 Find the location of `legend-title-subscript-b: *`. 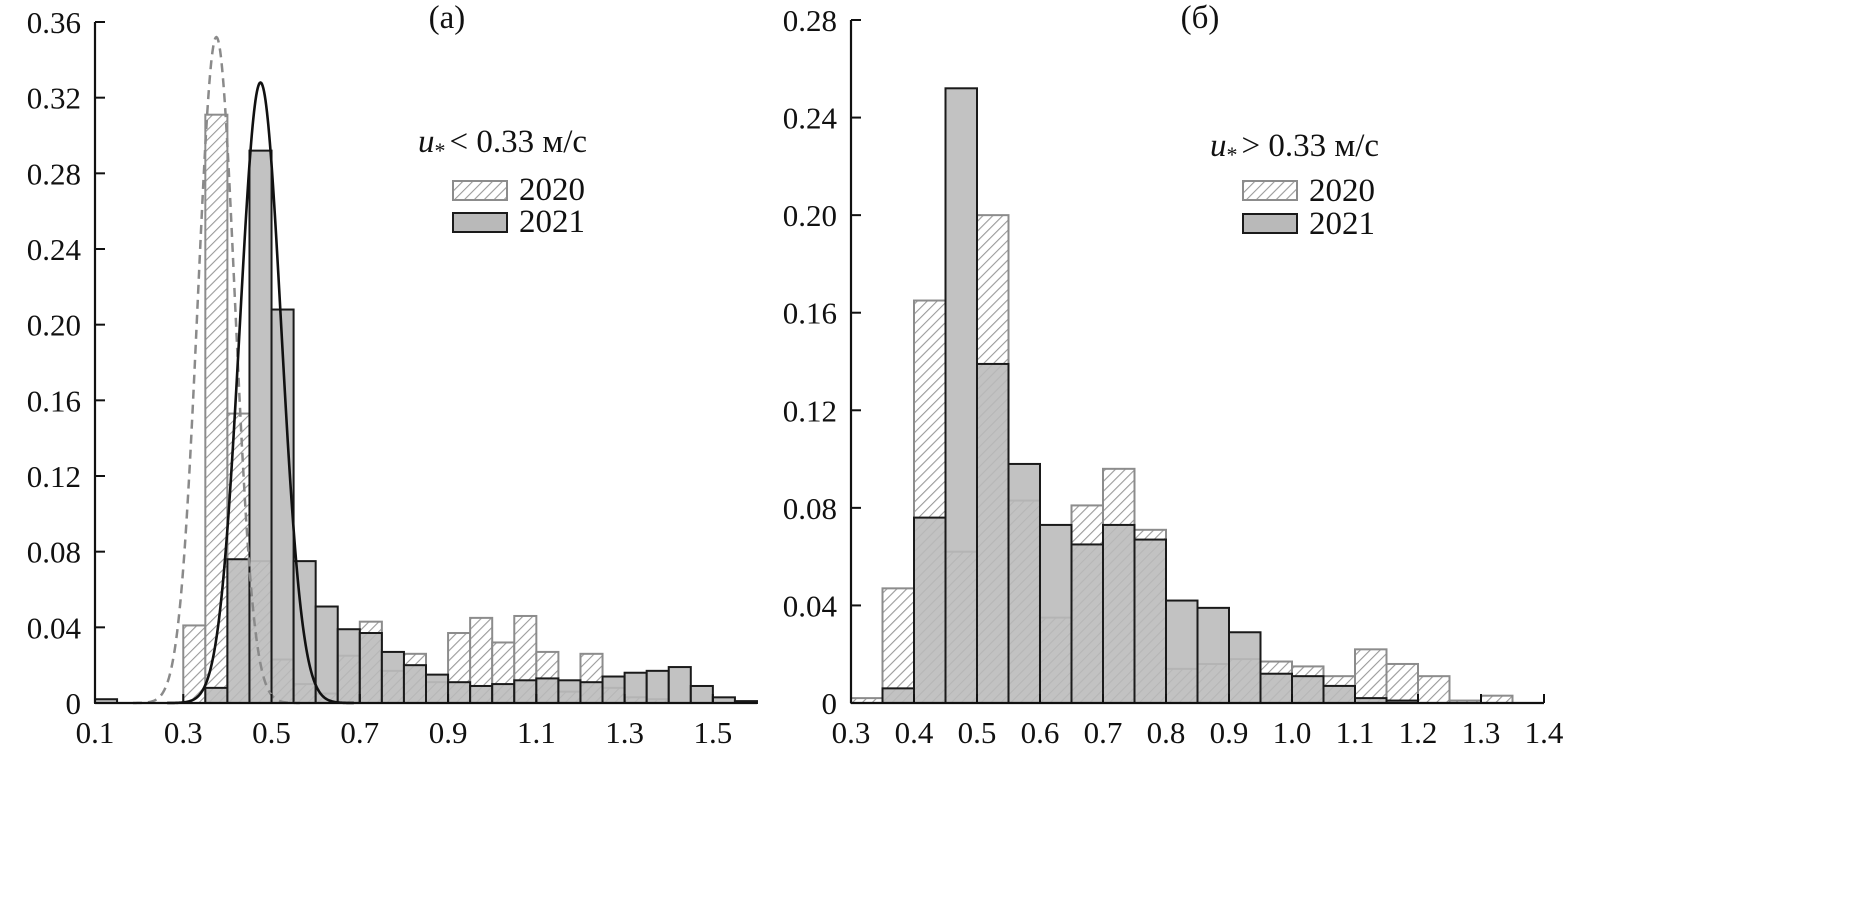

legend-title-subscript-b: * is located at coordinates (1232, 154).